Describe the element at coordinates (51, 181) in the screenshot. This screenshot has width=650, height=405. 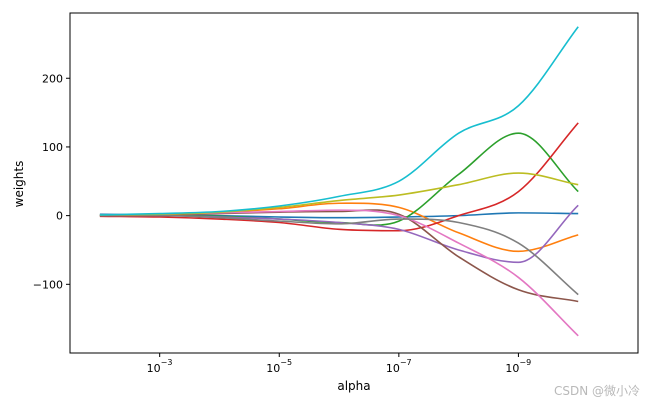
I see `y-axis-ticks: −100 0 100 200` at that location.